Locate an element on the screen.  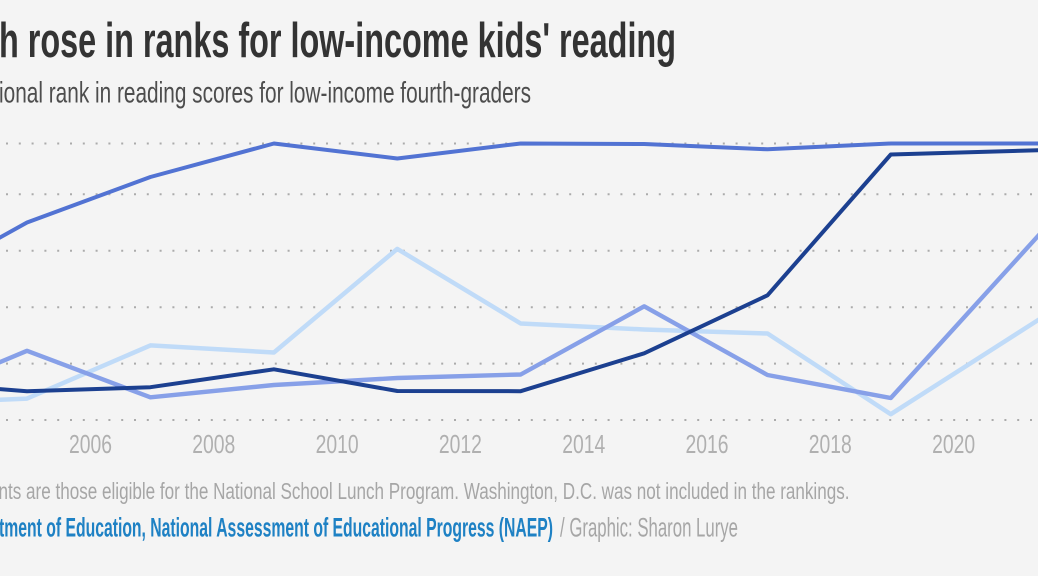
svg-text: 2018 is located at coordinates (830, 445).